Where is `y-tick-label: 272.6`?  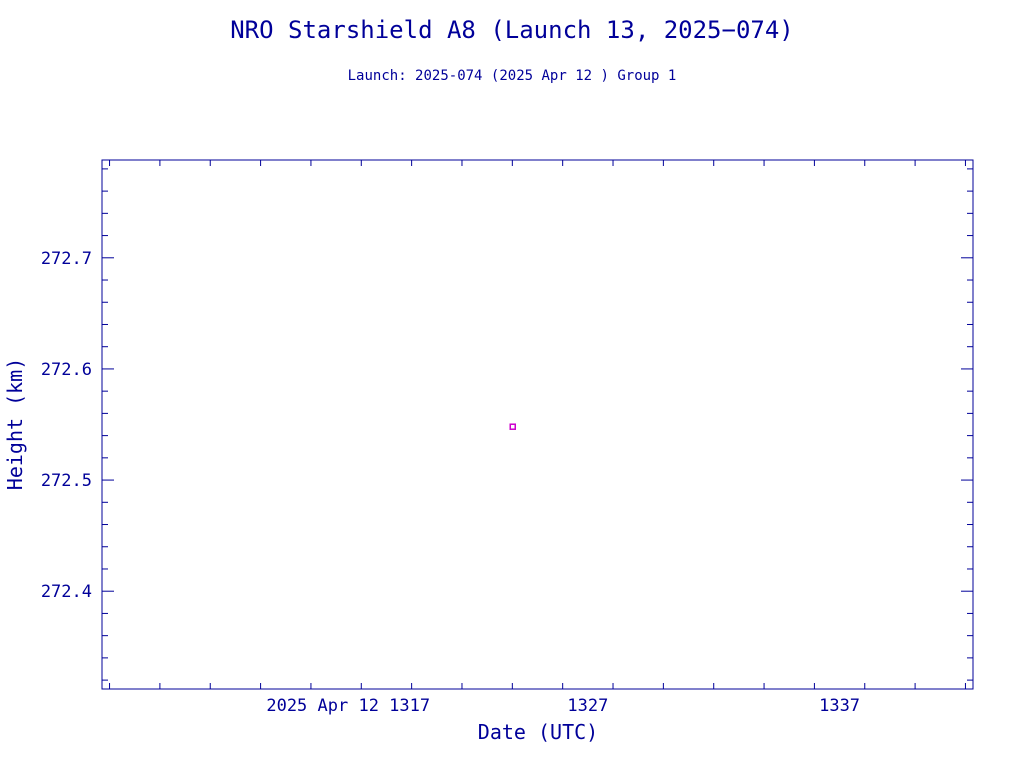
y-tick-label: 272.6 is located at coordinates (66, 370).